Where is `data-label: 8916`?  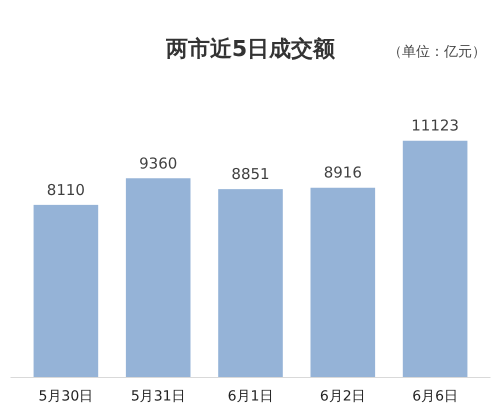
data-label: 8916 is located at coordinates (343, 173).